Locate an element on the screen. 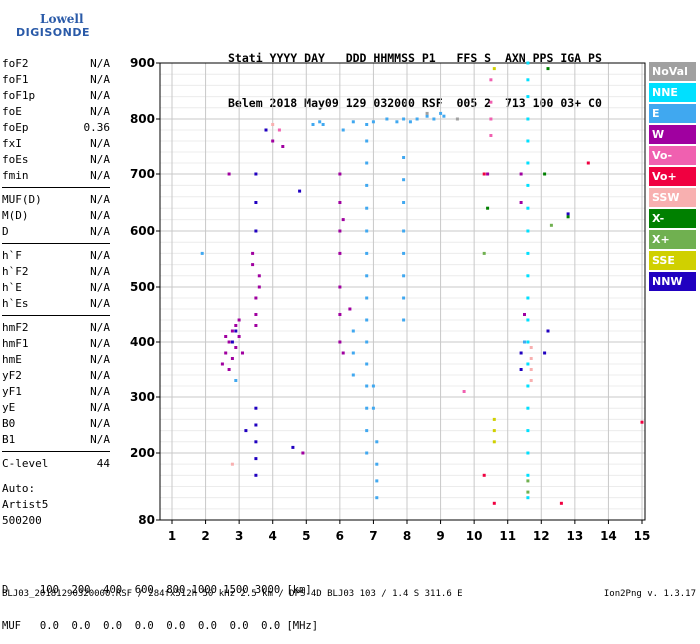  param-name: M(D) is located at coordinates (15, 215).